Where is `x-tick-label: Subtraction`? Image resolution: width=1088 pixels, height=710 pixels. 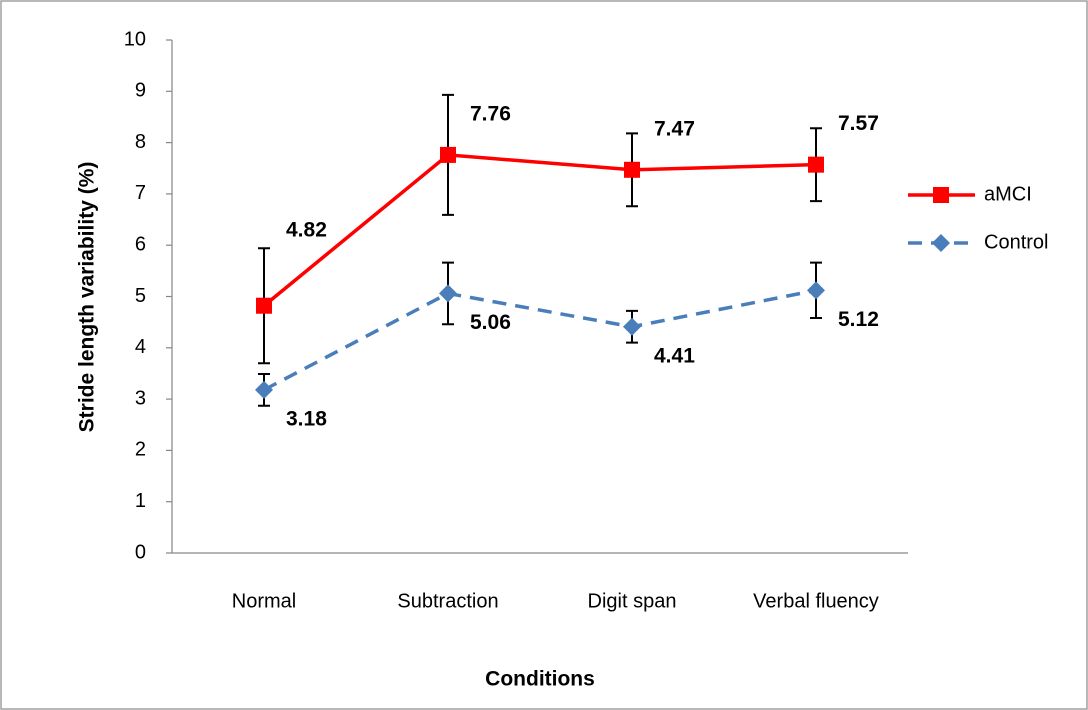
x-tick-label: Subtraction is located at coordinates (447, 601).